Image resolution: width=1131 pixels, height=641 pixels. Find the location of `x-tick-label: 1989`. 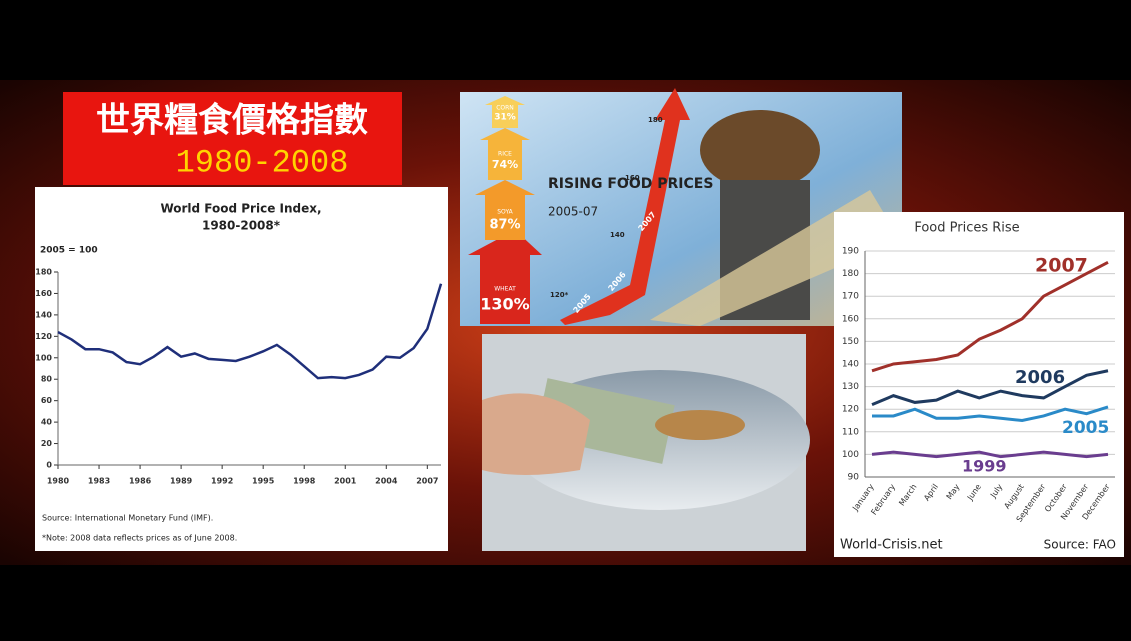

x-tick-label: 1989 is located at coordinates (181, 481).